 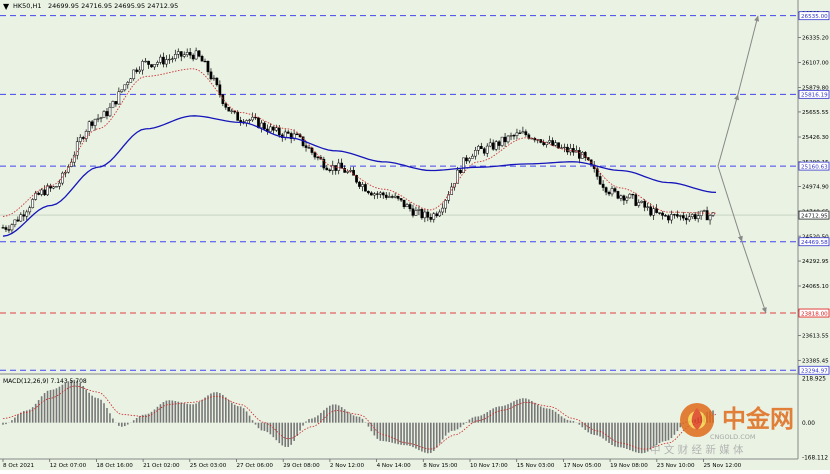 I want to click on price-tag-label: 25160.63, so click(x=814, y=167).